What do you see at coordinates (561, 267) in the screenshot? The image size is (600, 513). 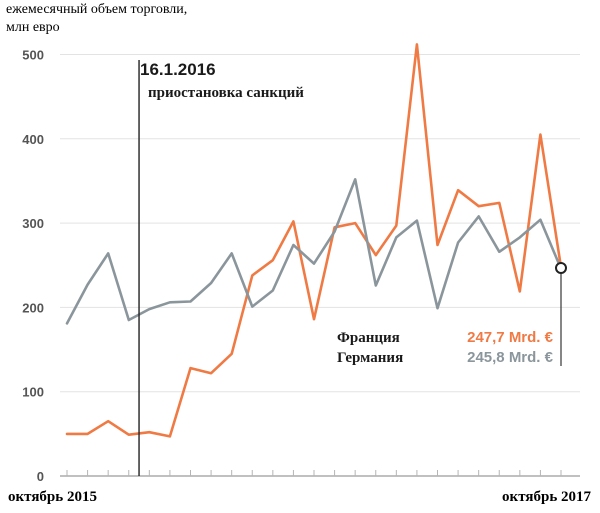 I see `endpoint-marker` at bounding box center [561, 267].